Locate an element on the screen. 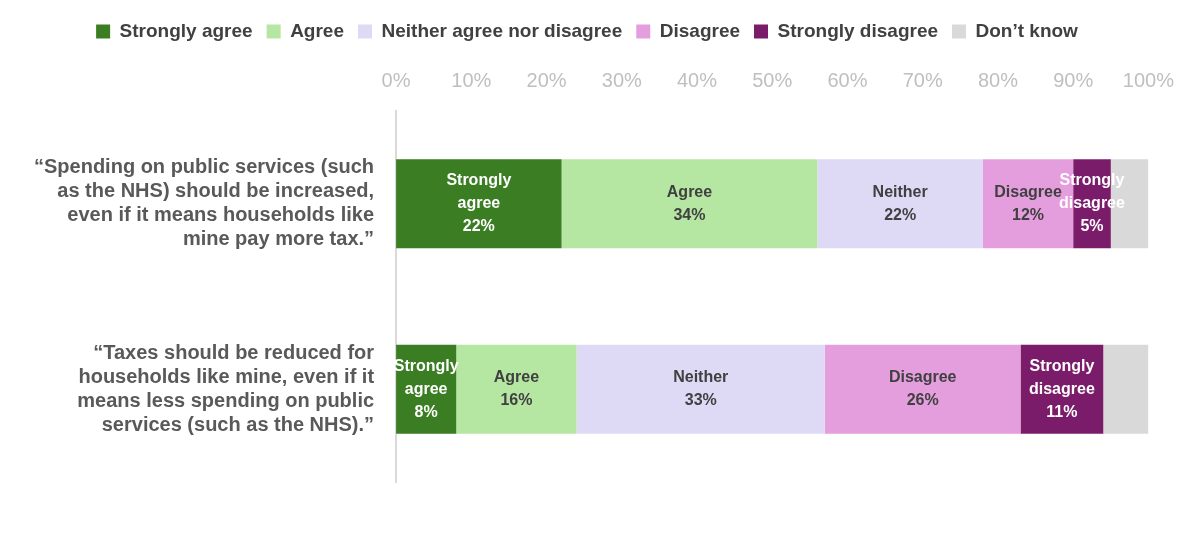 The image size is (1200, 560). x-tick-label: 30% is located at coordinates (622, 79).